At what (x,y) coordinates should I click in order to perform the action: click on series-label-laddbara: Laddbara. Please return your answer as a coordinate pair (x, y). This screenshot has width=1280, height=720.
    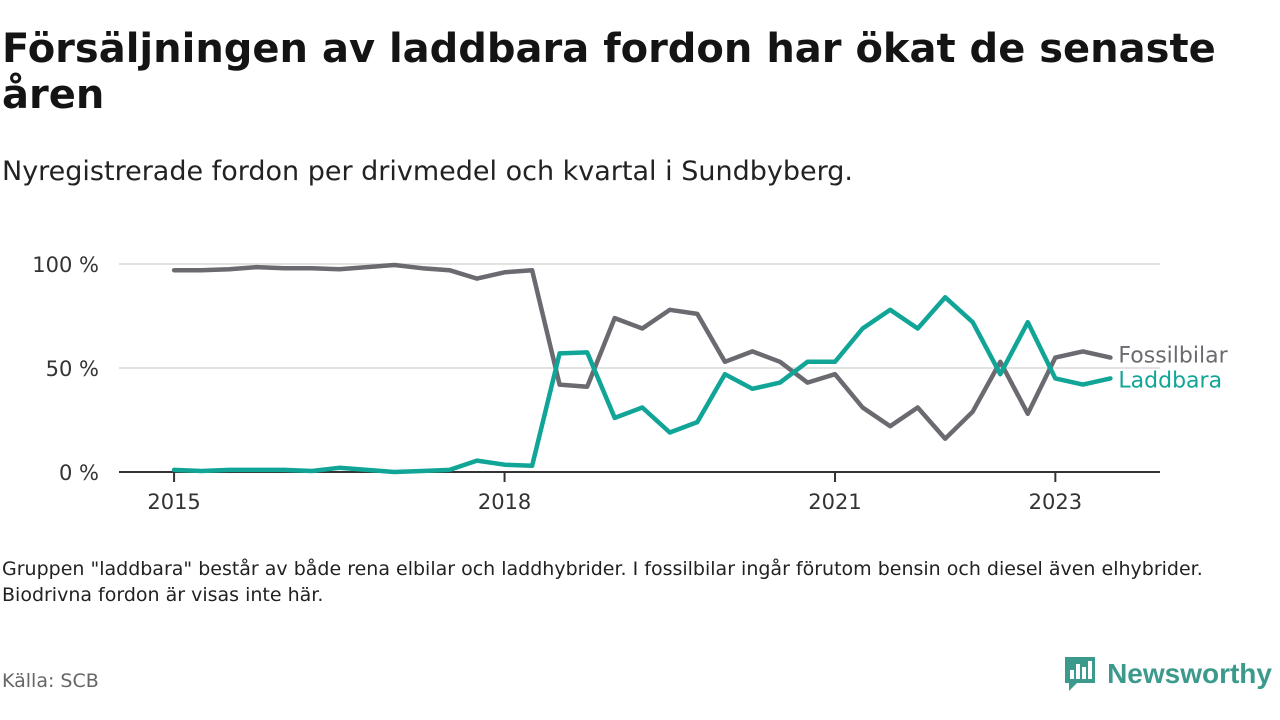
    Looking at the image, I should click on (1170, 380).